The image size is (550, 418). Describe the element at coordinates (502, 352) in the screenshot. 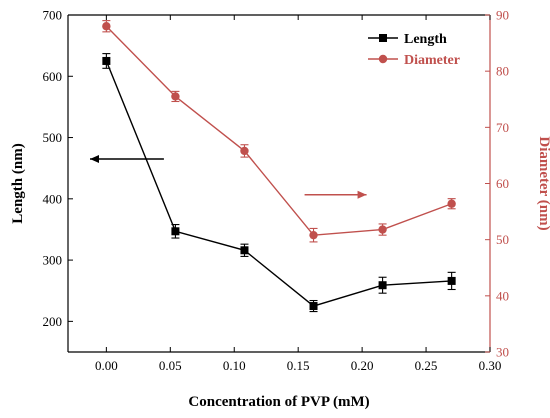

I see `y-right-tick-label: 30` at that location.